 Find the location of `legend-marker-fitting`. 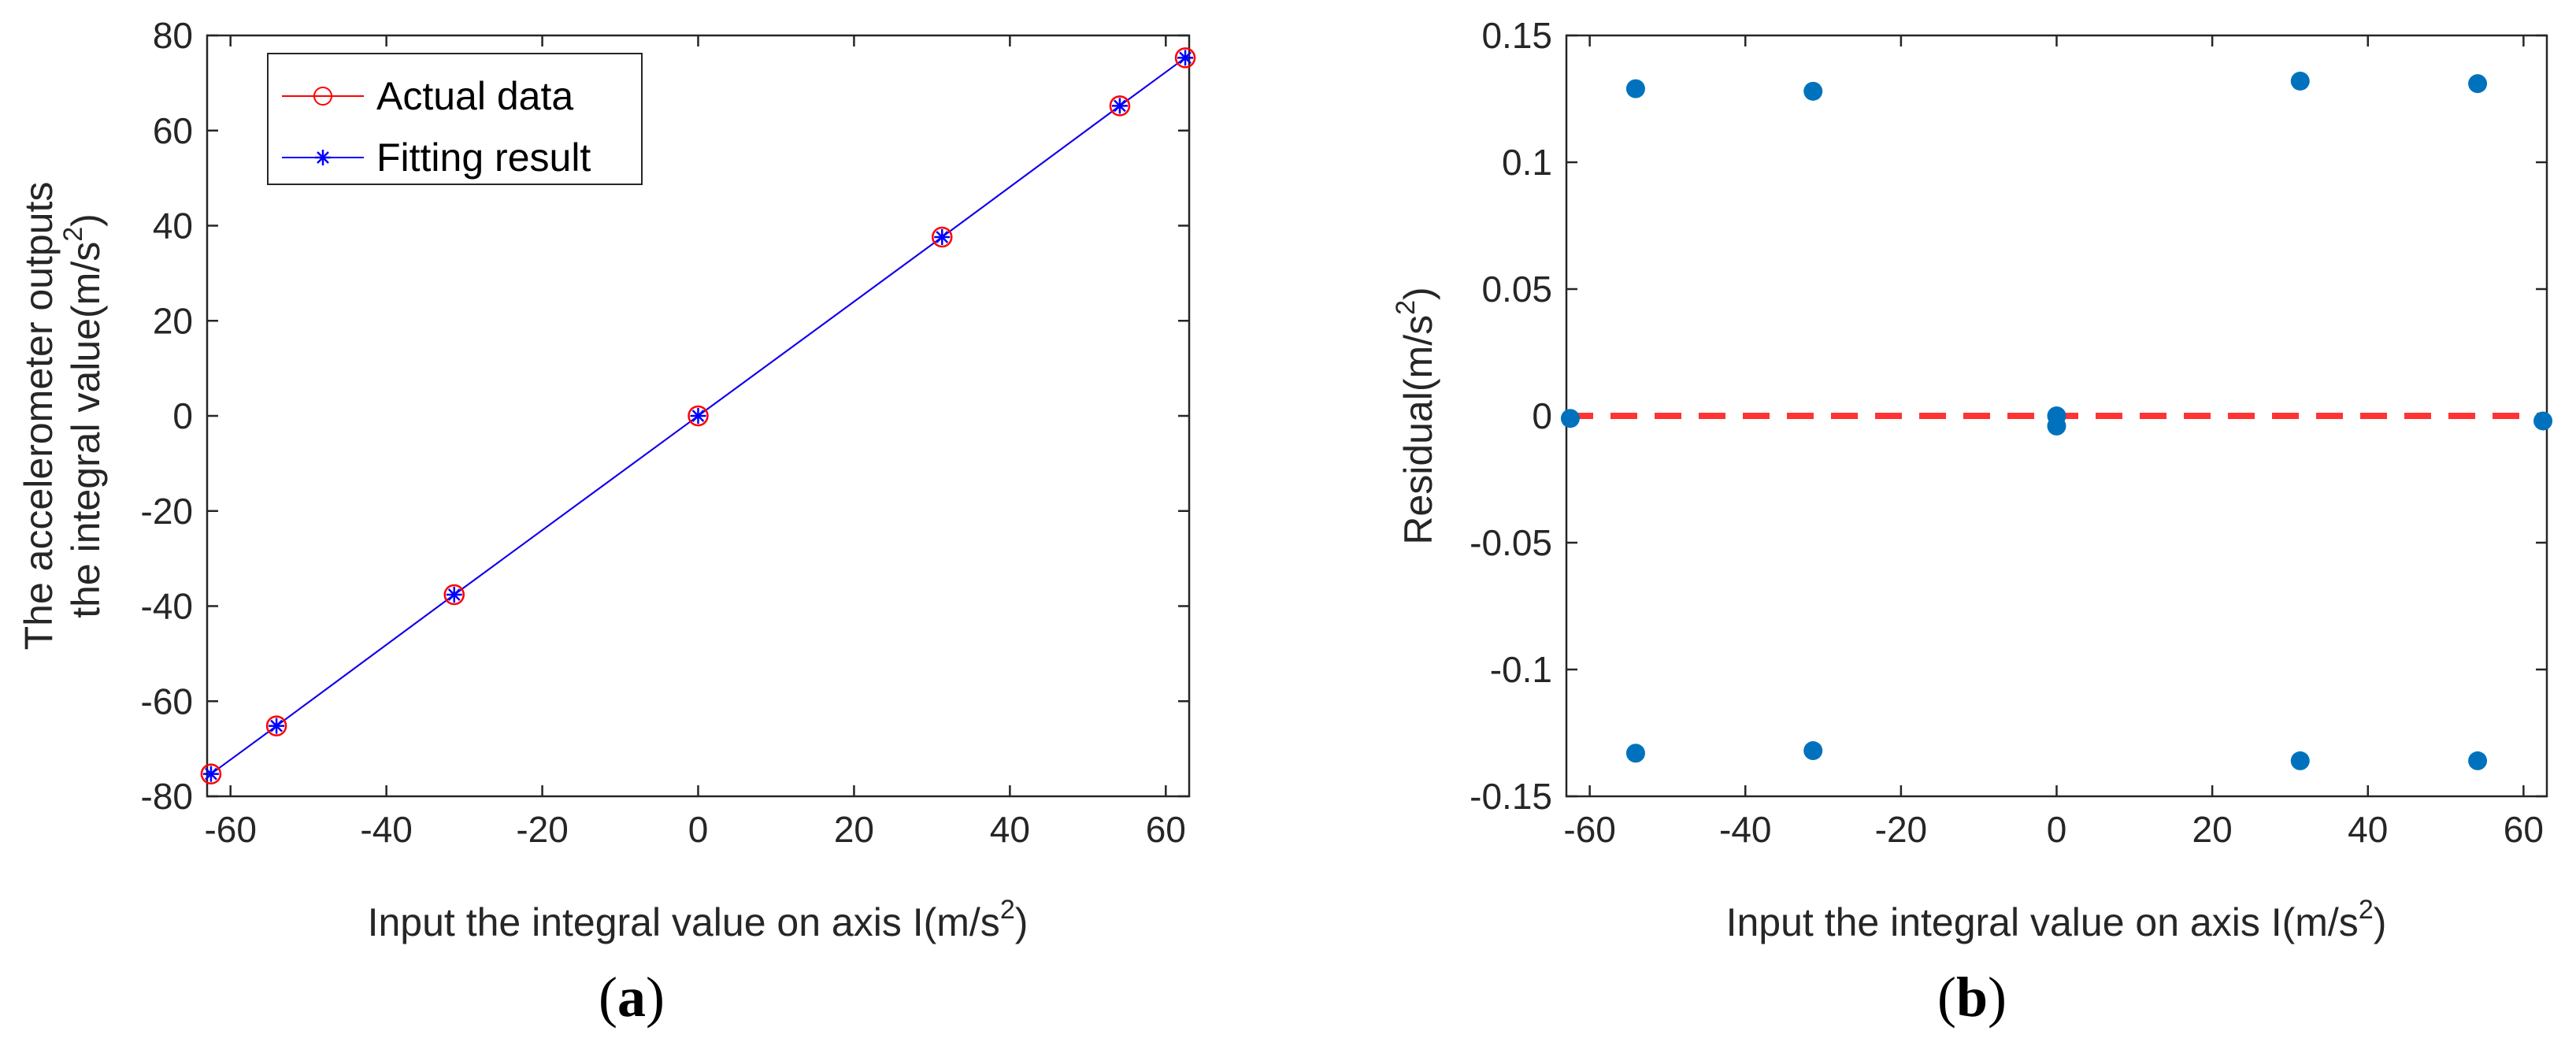

legend-marker-fitting is located at coordinates (323, 157).